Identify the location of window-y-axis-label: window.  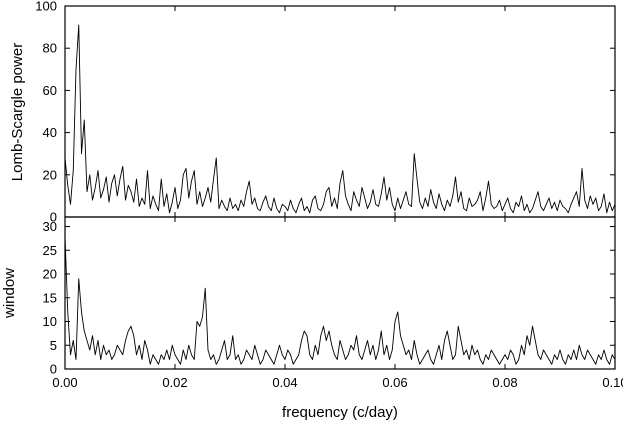
(9, 293).